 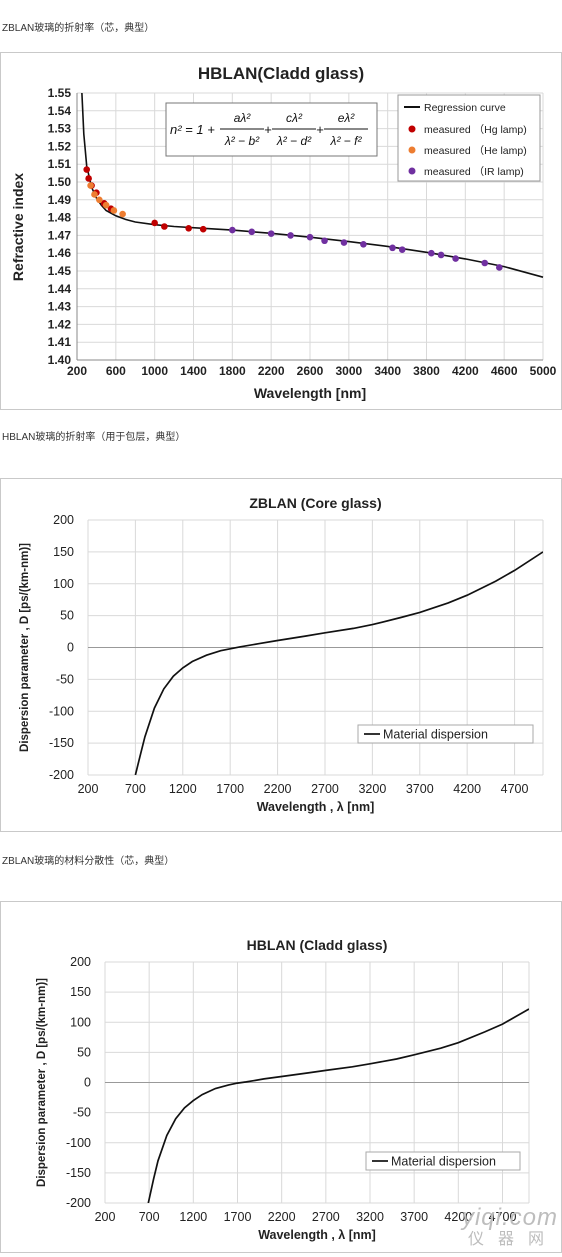 I want to click on x-tick-label: 3700, so click(x=420, y=789).